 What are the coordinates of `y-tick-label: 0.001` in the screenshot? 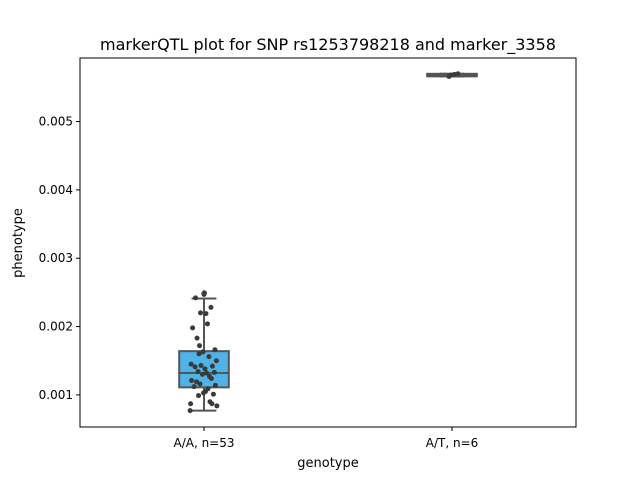 It's located at (56, 395).